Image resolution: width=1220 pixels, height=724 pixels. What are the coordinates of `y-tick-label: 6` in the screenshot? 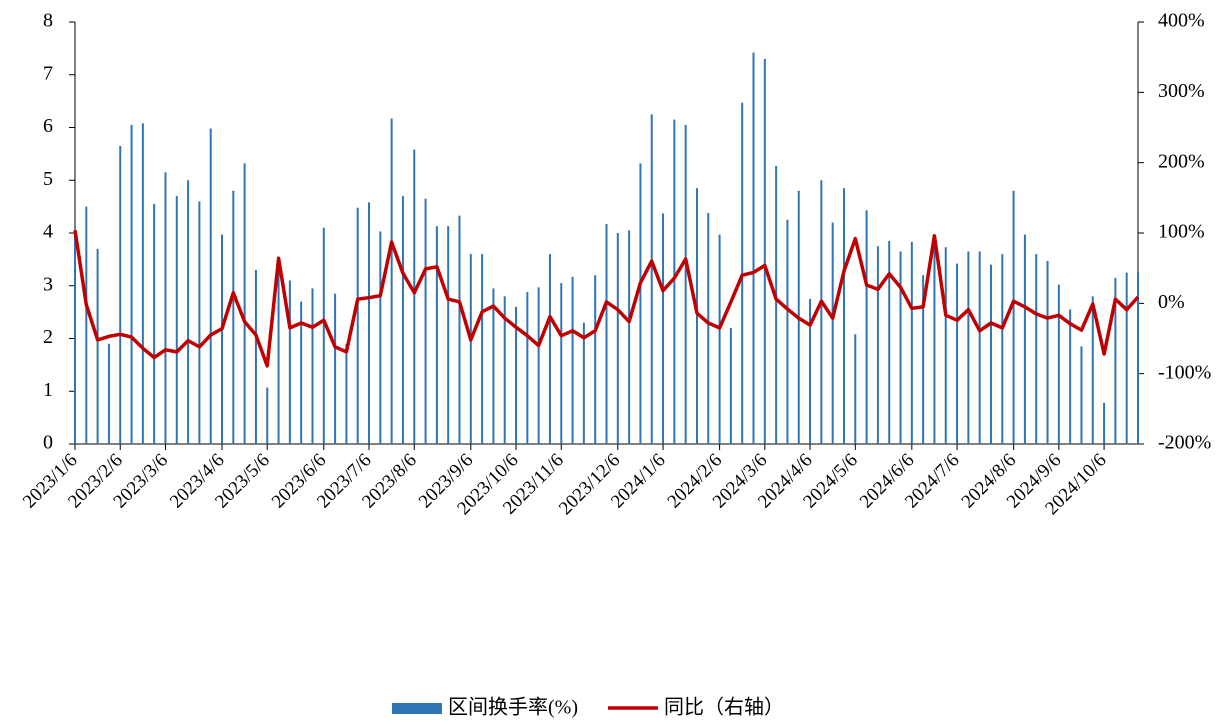 It's located at (48, 126).